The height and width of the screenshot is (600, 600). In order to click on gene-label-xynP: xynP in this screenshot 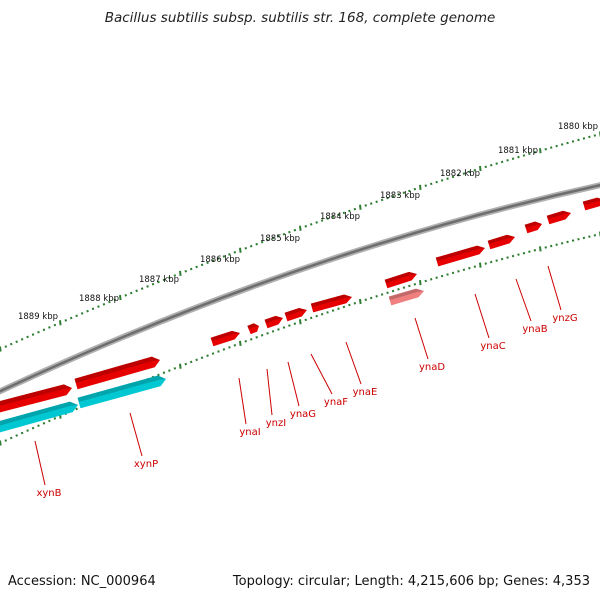, I will do `click(143, 441)`.